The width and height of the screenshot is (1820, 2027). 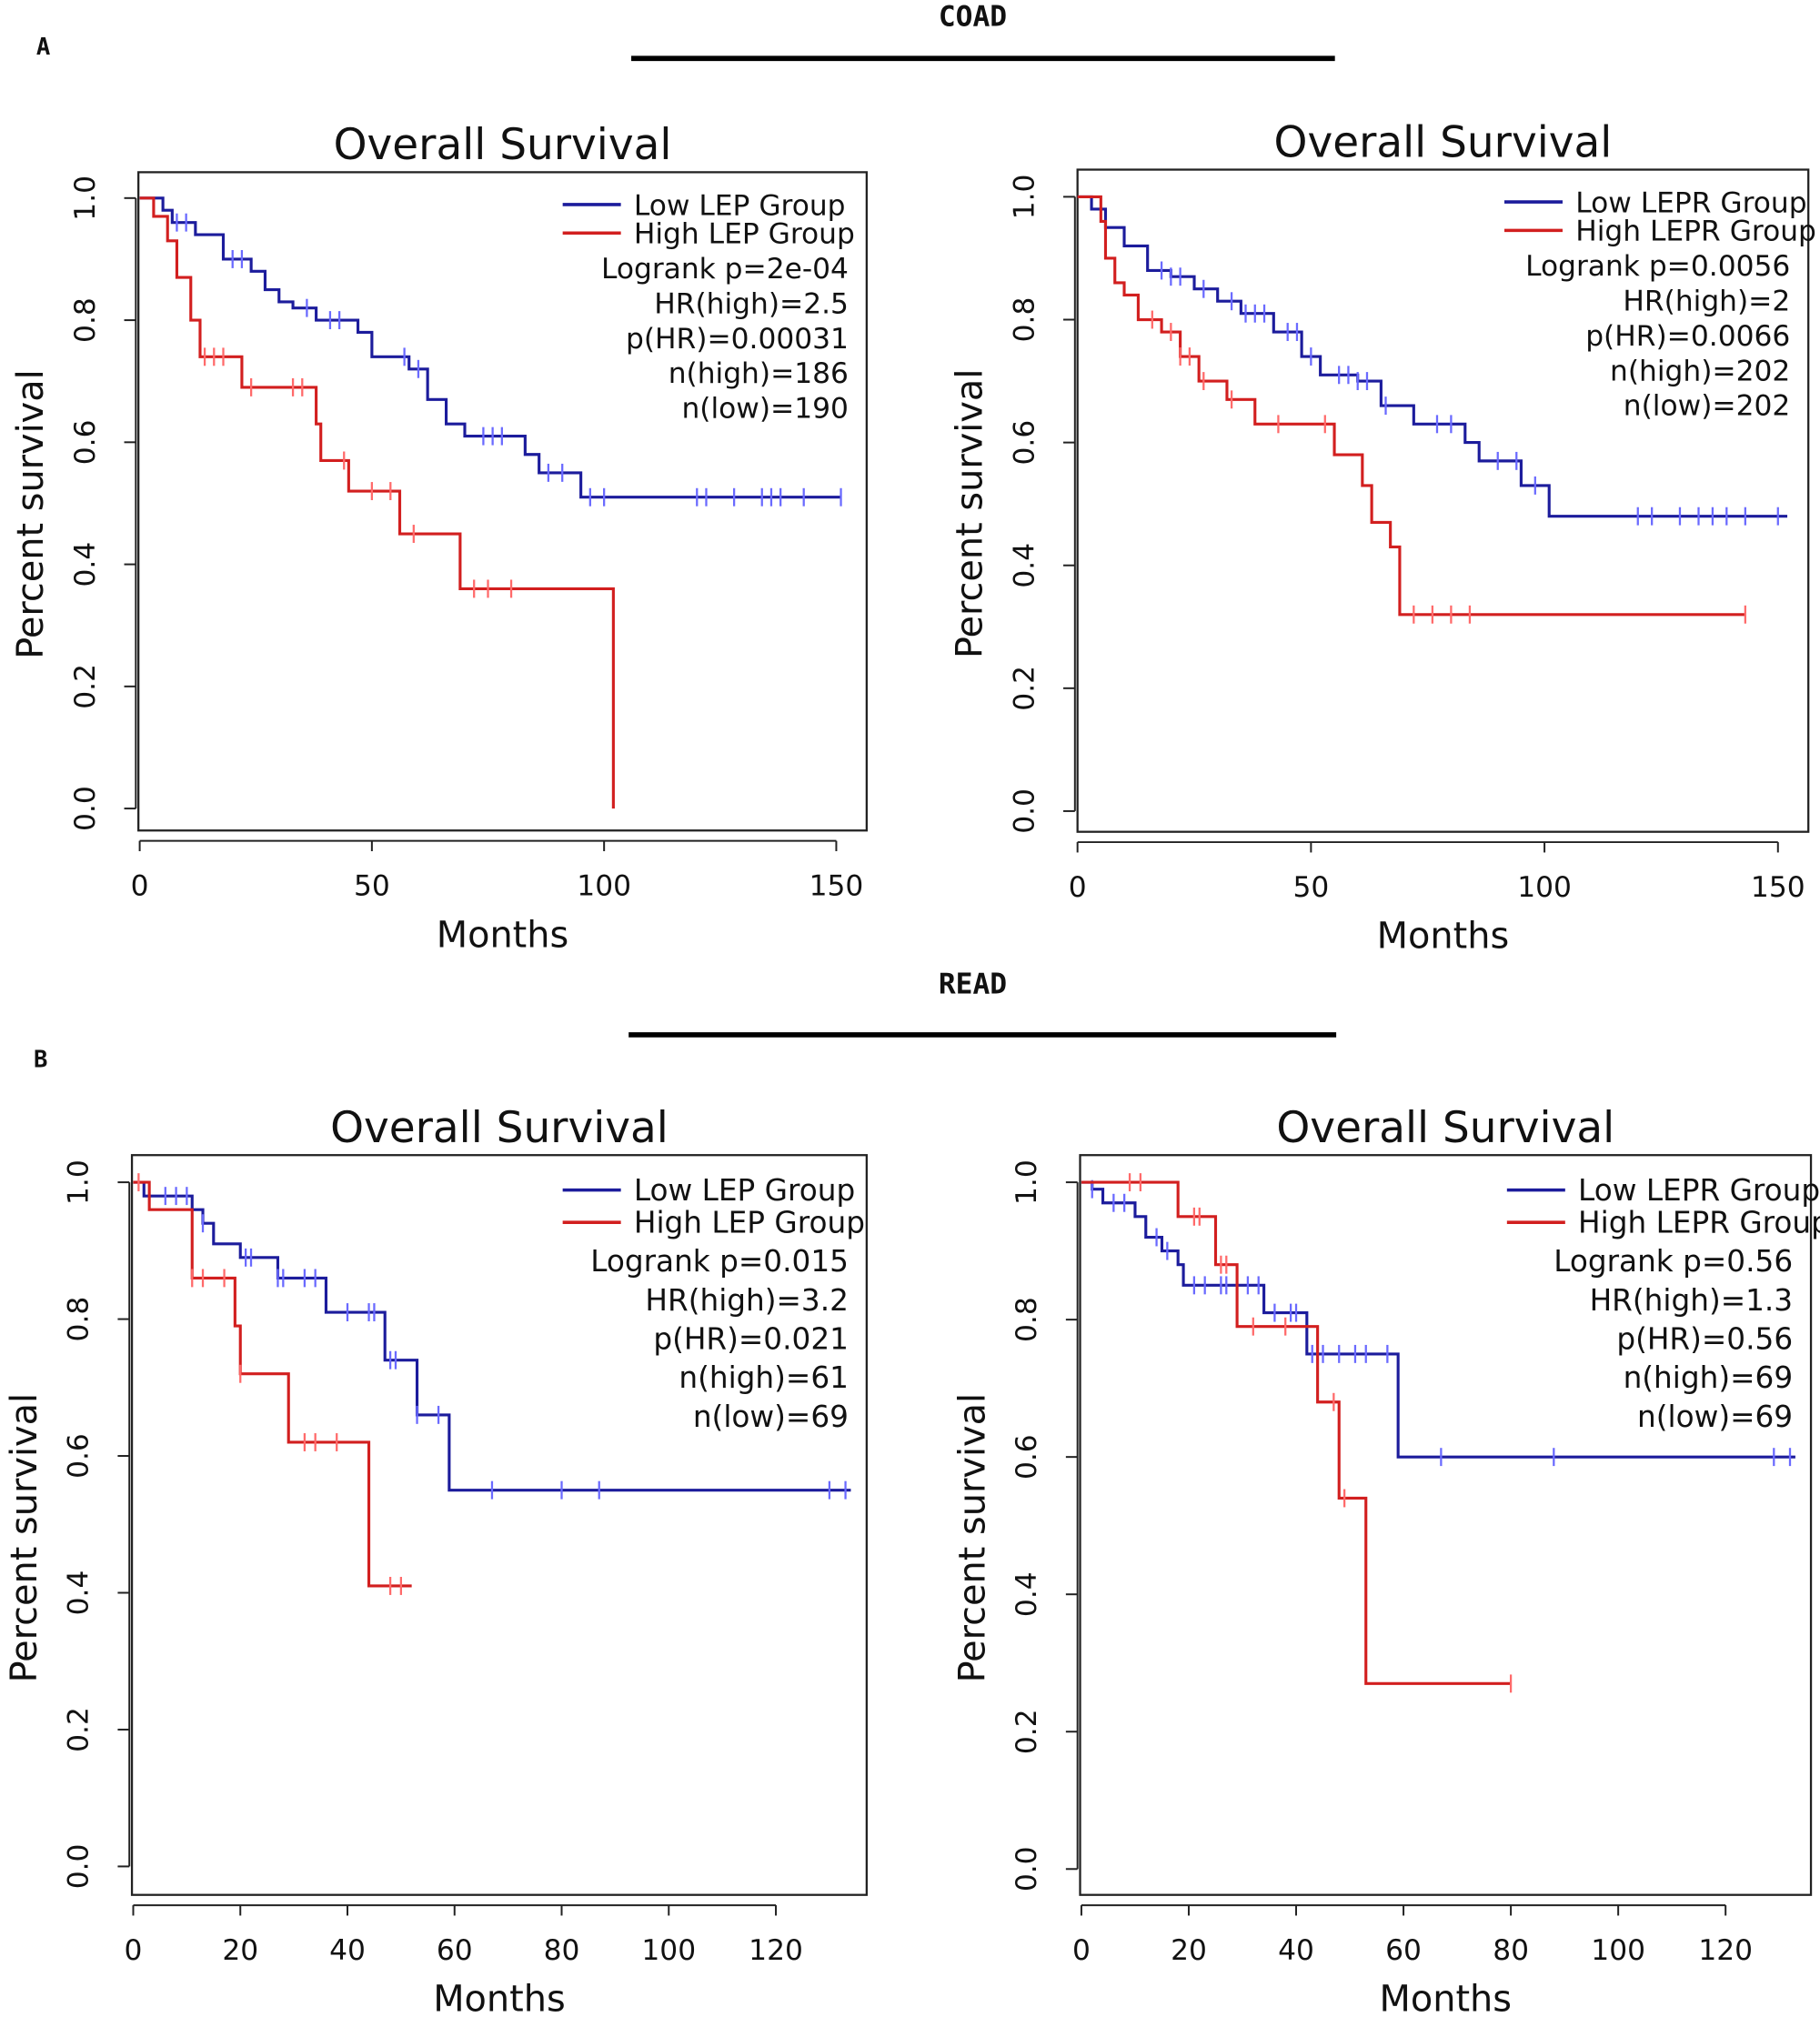 What do you see at coordinates (751, 1339) in the screenshot?
I see `stat-text: p(HR)=0.021` at bounding box center [751, 1339].